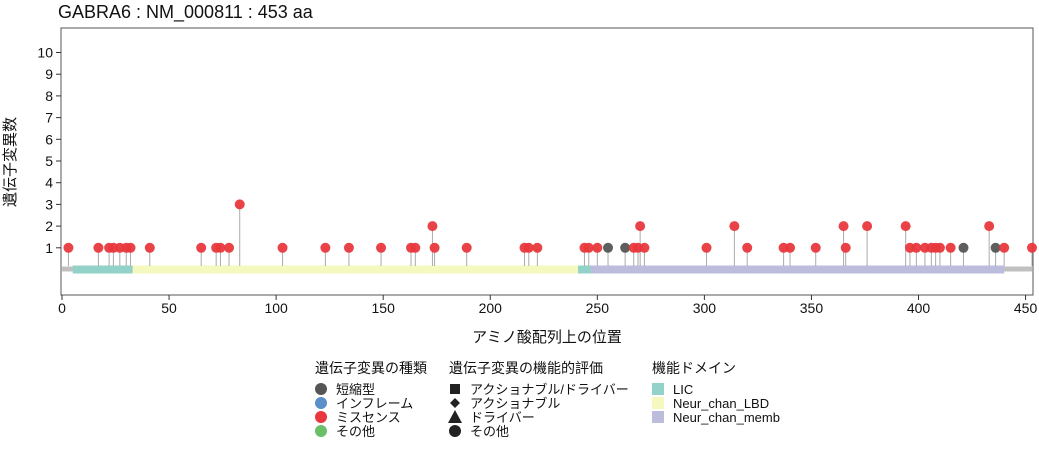  I want to click on x-tick-label: 200, so click(491, 308).